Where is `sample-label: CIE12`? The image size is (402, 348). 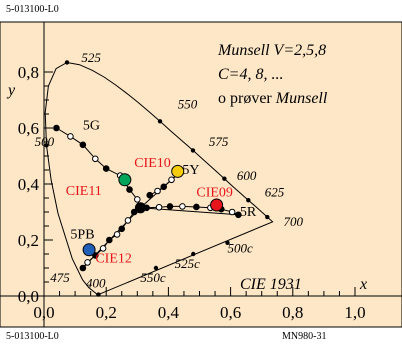 sample-label: CIE12 is located at coordinates (113, 258).